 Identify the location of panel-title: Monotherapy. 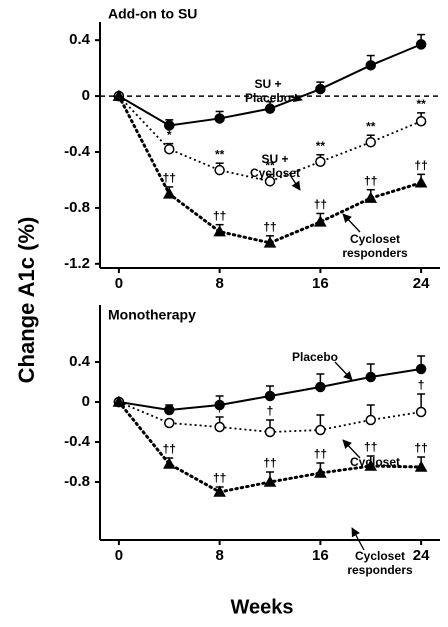
(152, 315).